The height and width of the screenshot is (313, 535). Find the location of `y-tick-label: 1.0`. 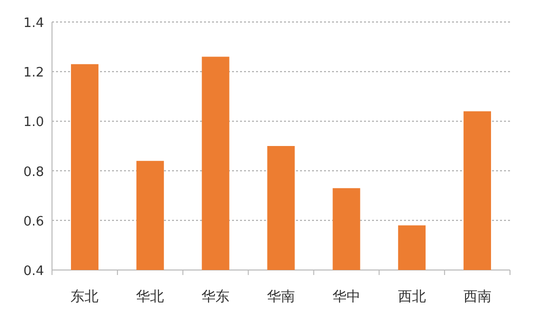

y-tick-label: 1.0 is located at coordinates (33, 122).